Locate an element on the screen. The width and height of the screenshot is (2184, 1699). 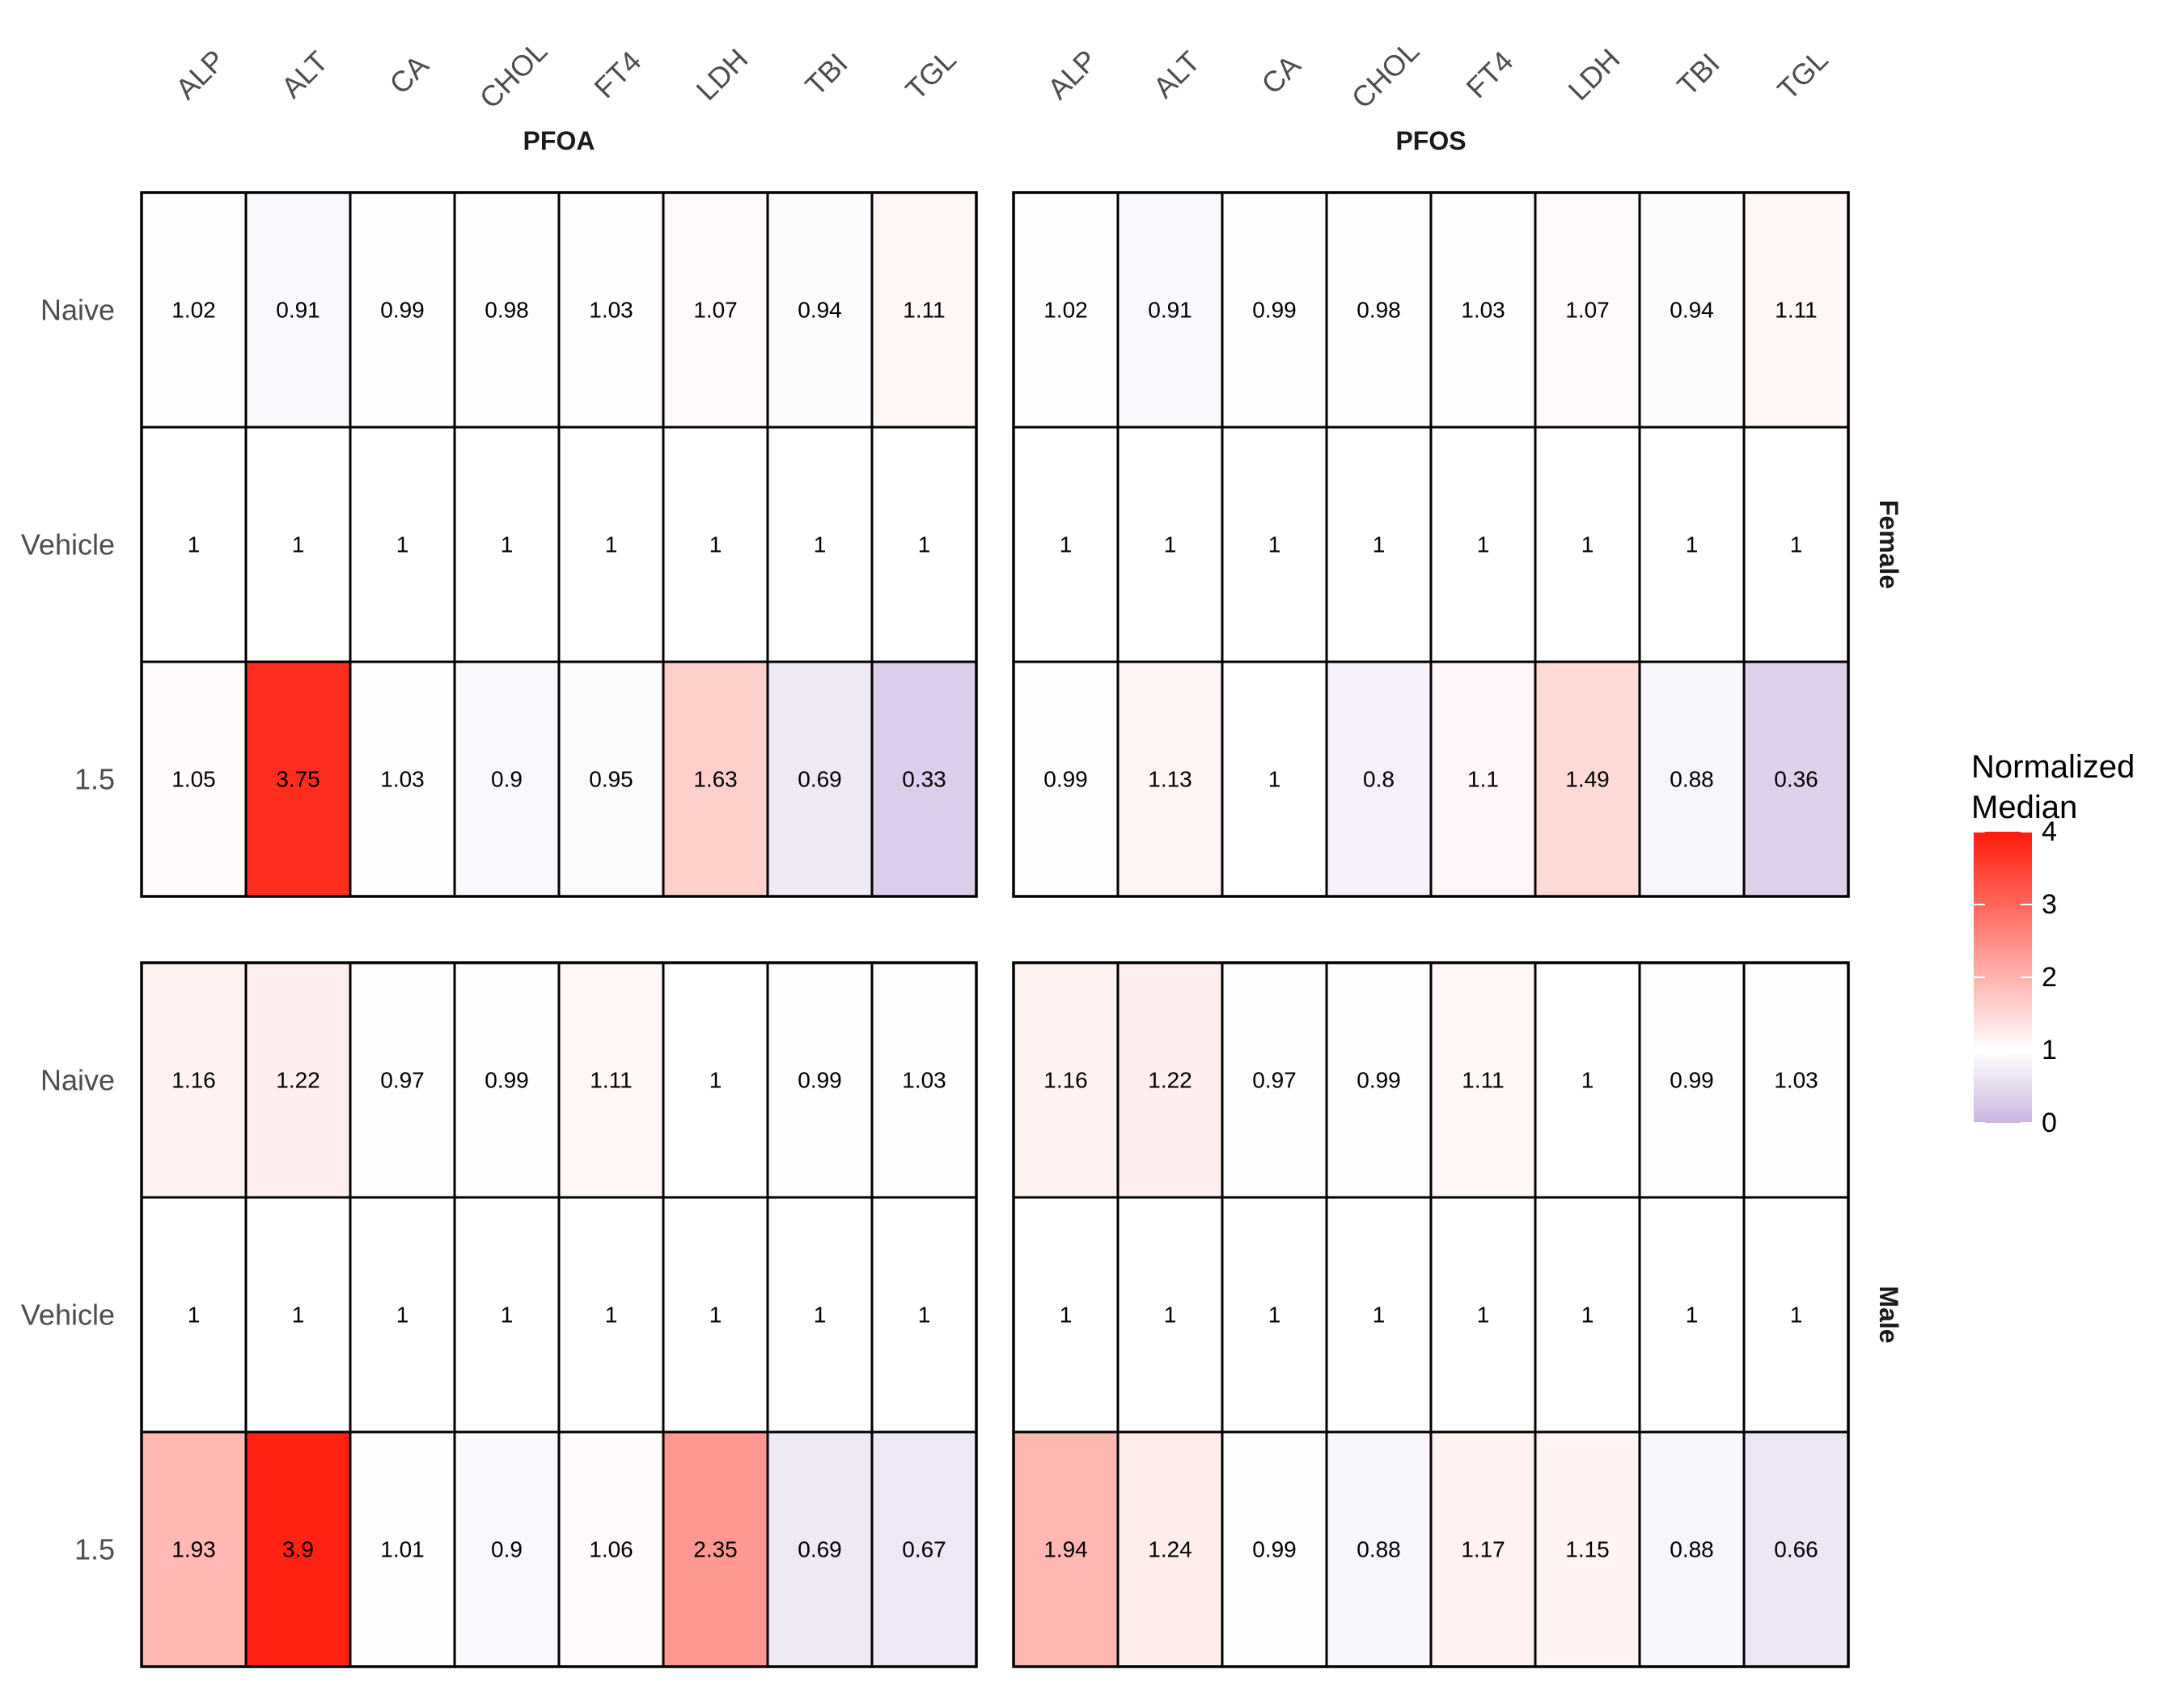
facet-row-label: Female is located at coordinates (1888, 544).